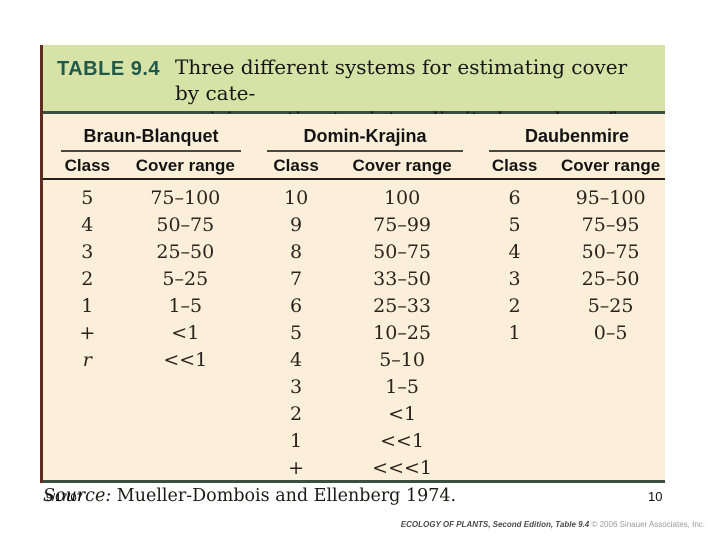 The height and width of the screenshot is (540, 720). I want to click on table-row: 5 75–100, so click(151, 198).